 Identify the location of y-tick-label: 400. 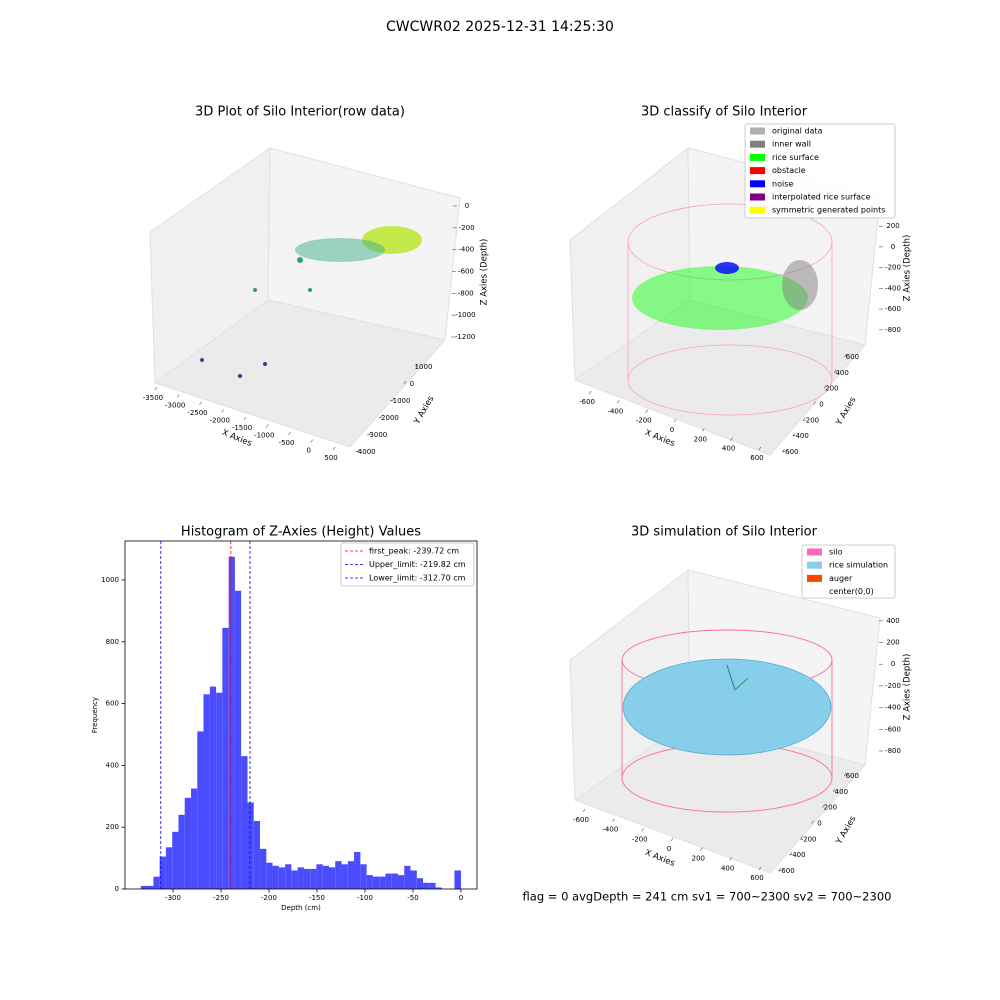
(112, 765).